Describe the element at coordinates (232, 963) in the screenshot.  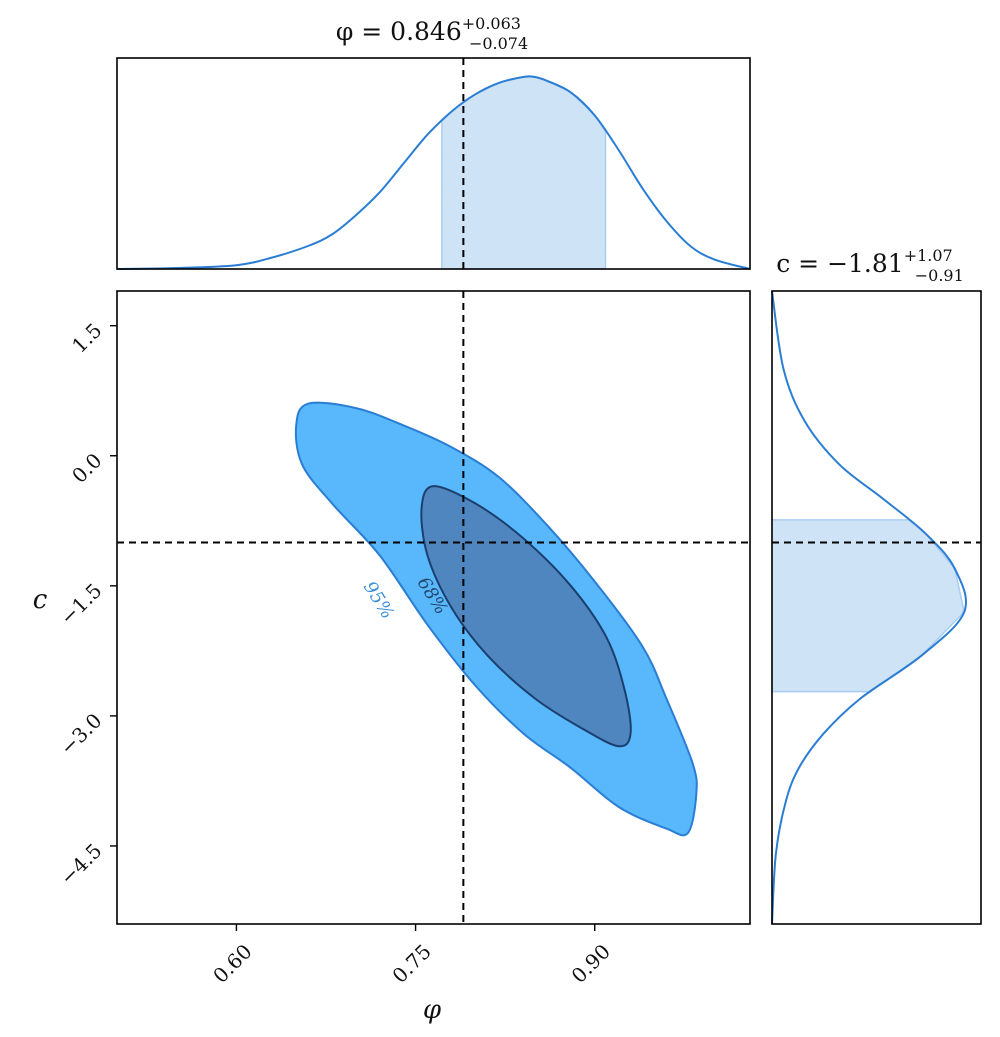
I see `x-tick-label: 0.60` at that location.